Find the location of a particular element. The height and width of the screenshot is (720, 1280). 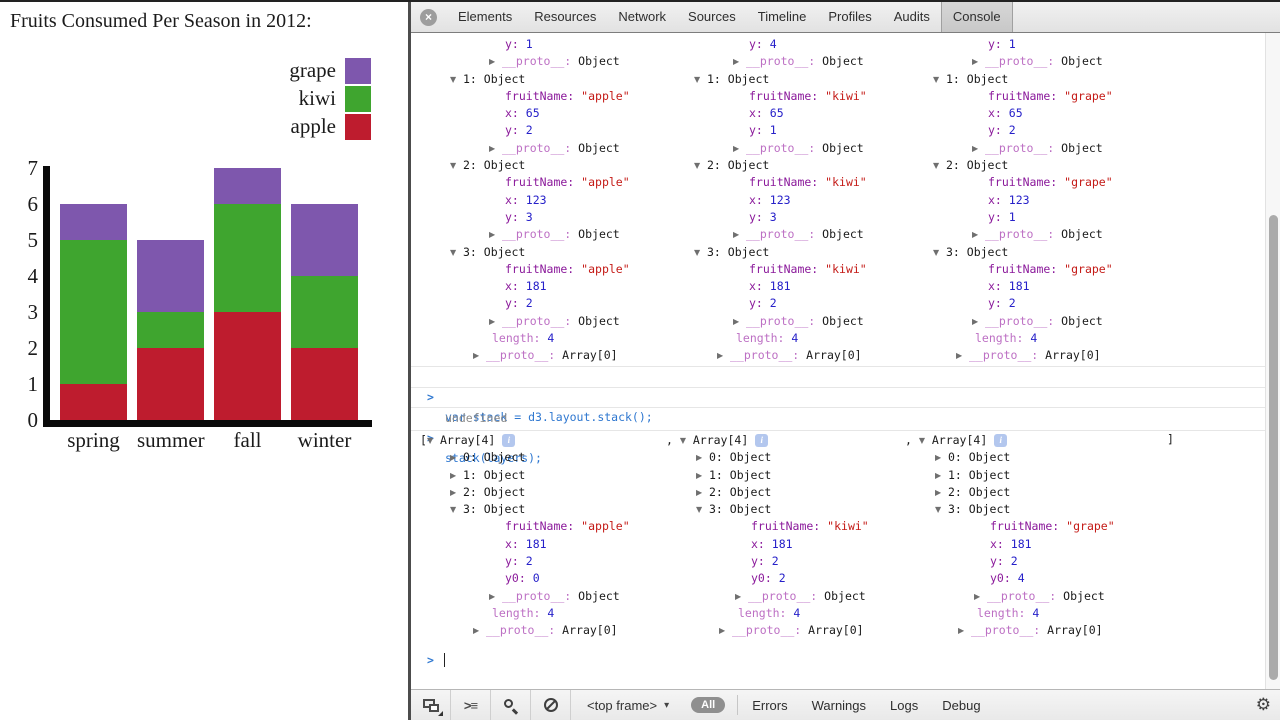

frame-selector: <top frame> ▾ is located at coordinates (628, 705).